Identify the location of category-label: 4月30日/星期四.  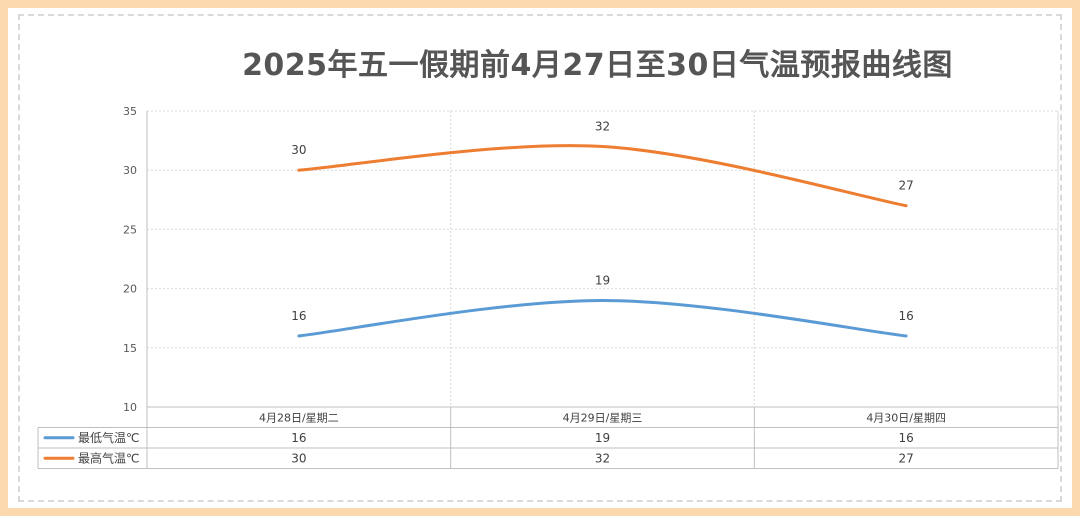
(906, 418).